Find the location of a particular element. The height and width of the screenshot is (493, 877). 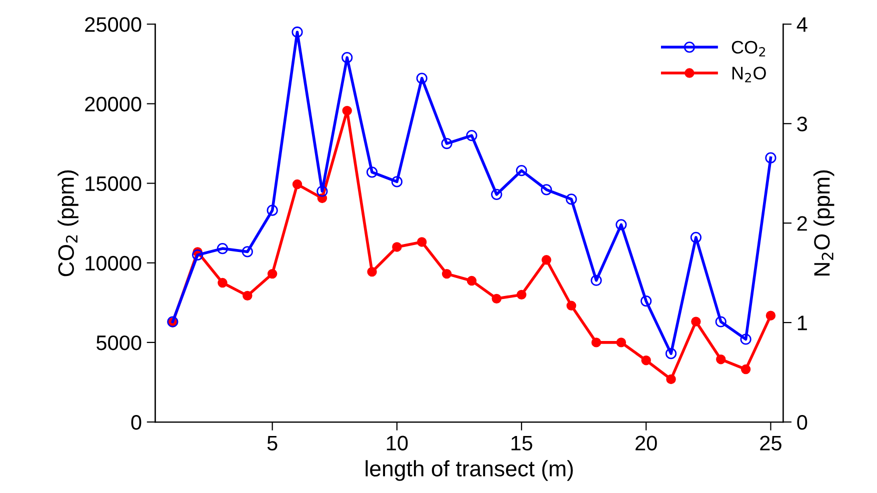

y-tick-label: 15000 is located at coordinates (114, 184).